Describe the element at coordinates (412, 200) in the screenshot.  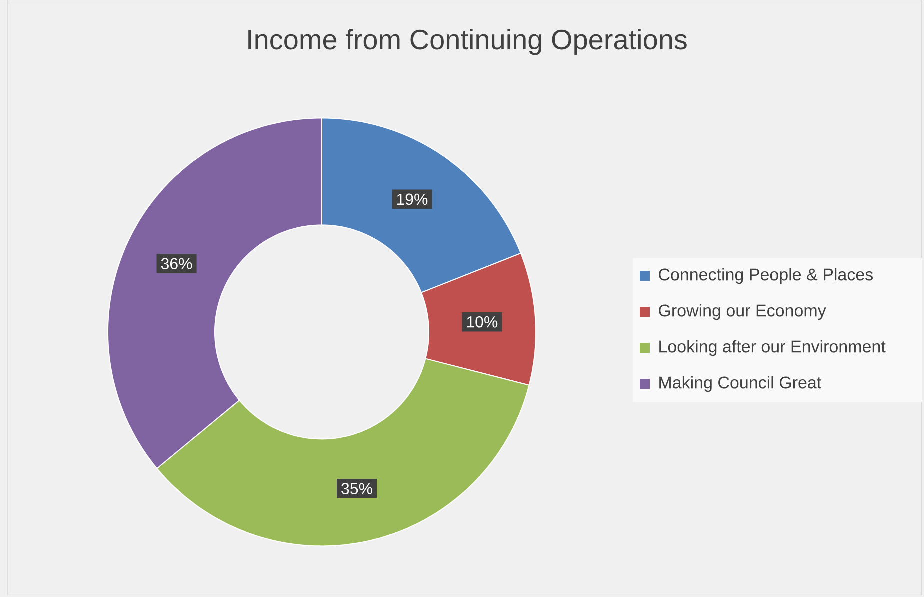
I see `data-label: 19%` at that location.